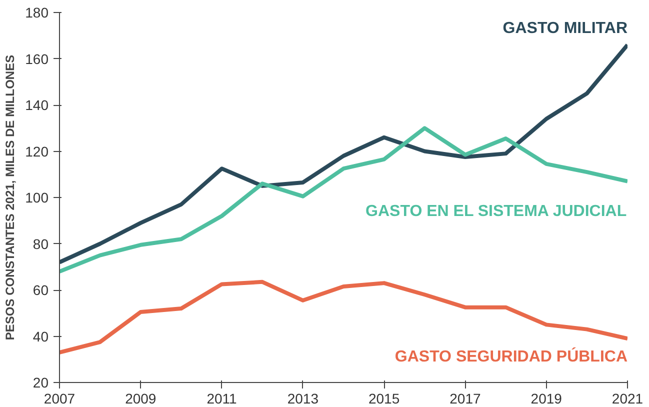  I want to click on x-tick-label: 2009, so click(140, 398).